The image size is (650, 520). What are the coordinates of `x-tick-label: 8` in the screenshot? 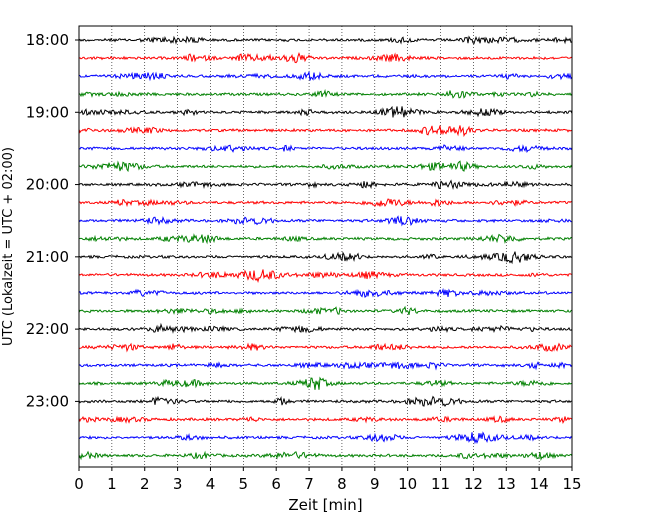 It's located at (342, 484).